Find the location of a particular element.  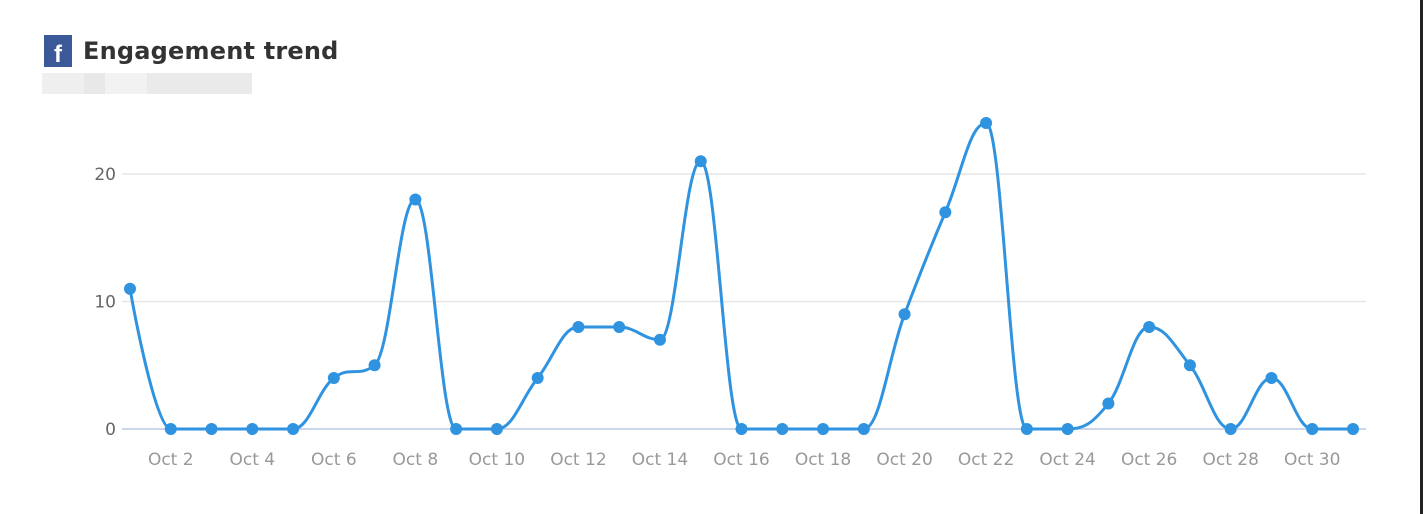

chart-title: Engagement trend is located at coordinates (211, 51).